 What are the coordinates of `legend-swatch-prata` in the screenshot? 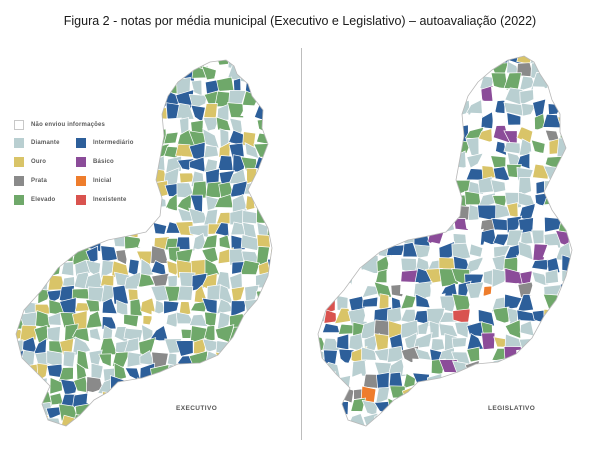 It's located at (19, 181).